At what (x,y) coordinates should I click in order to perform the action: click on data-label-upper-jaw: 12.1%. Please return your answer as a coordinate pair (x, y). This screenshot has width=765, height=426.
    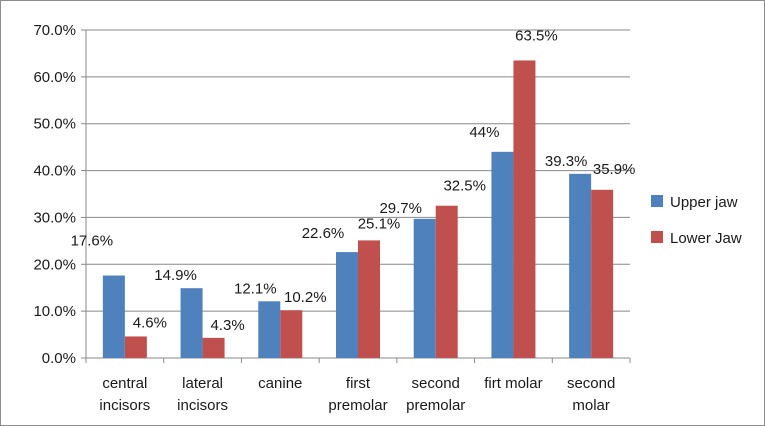
    Looking at the image, I should click on (255, 288).